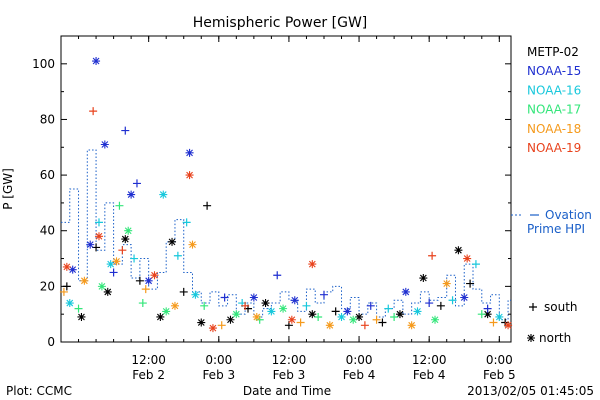  I want to click on y-tick-label: 60, so click(47, 175).